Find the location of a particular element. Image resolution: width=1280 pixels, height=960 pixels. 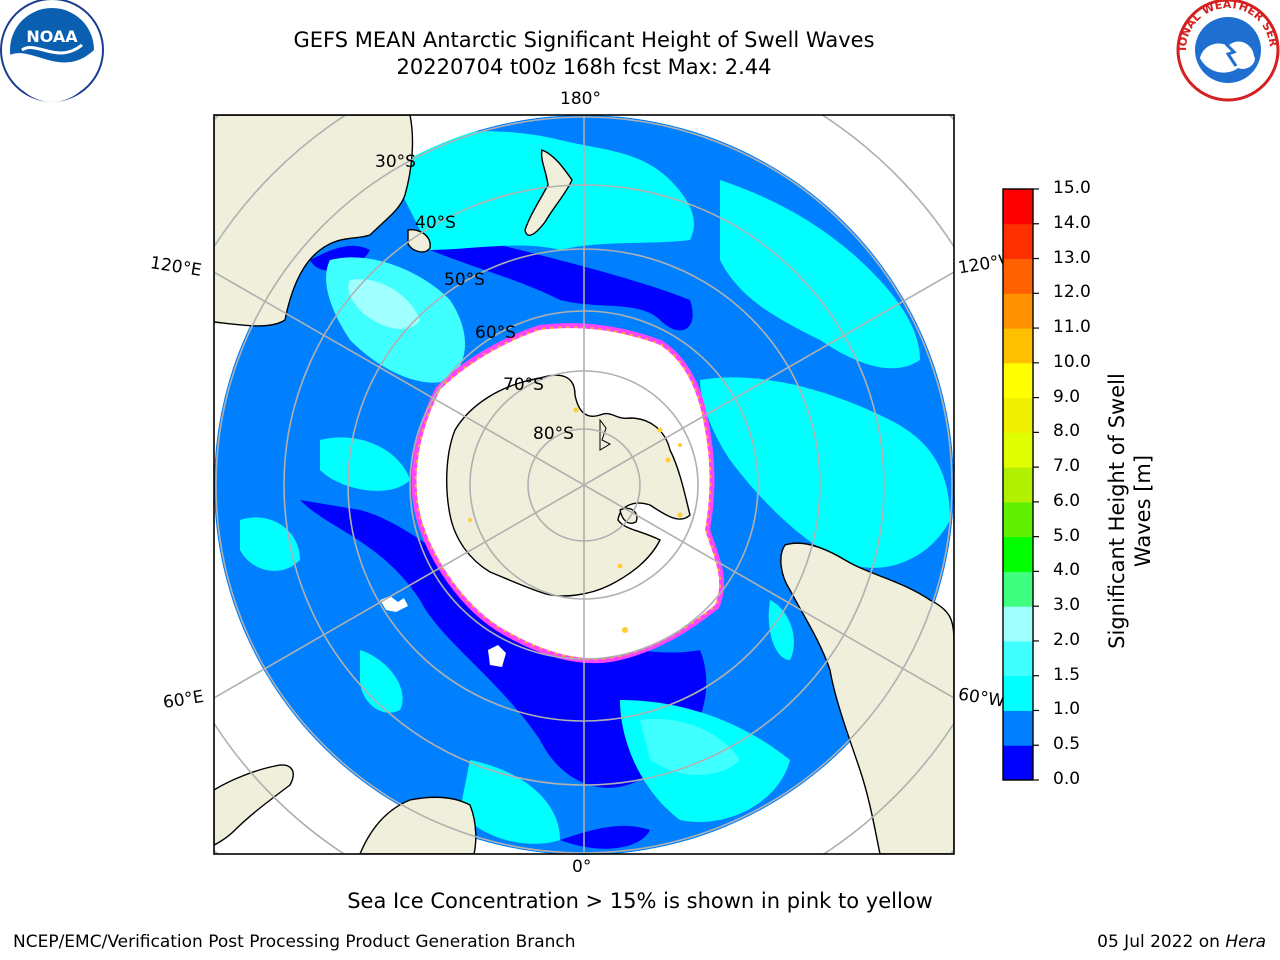

colorbar-tick-label: 8.0 is located at coordinates (1067, 431).